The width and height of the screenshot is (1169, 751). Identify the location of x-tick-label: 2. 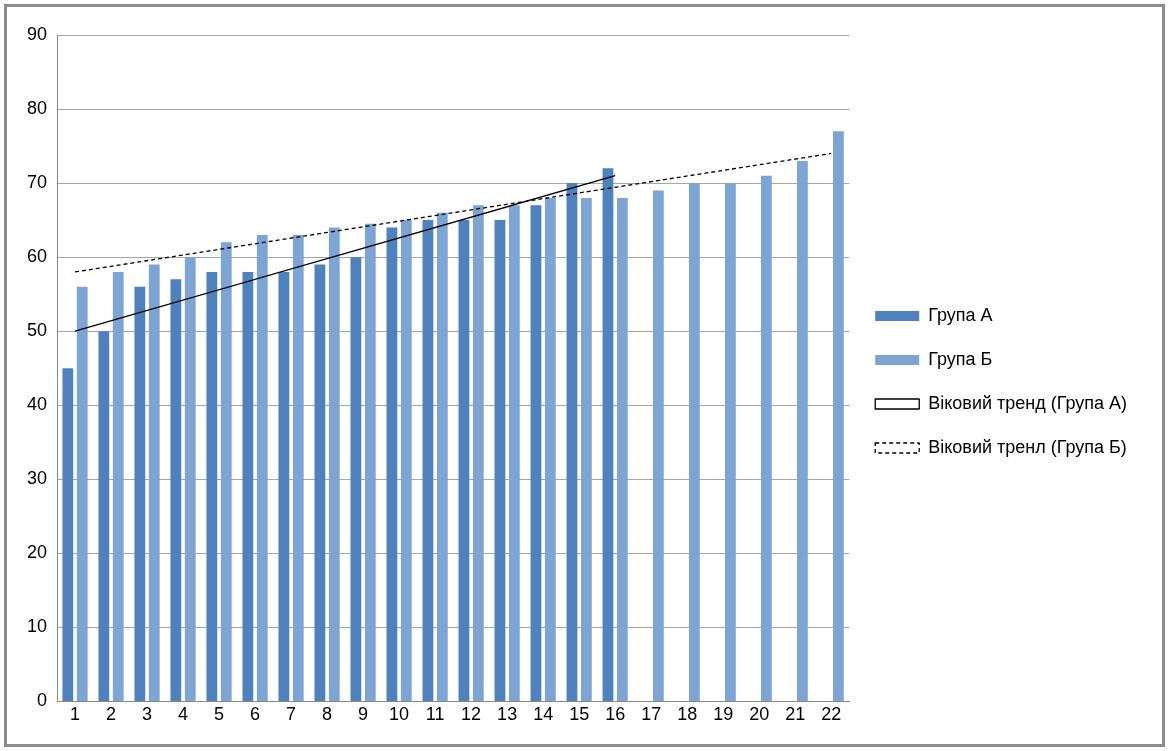
(111, 714).